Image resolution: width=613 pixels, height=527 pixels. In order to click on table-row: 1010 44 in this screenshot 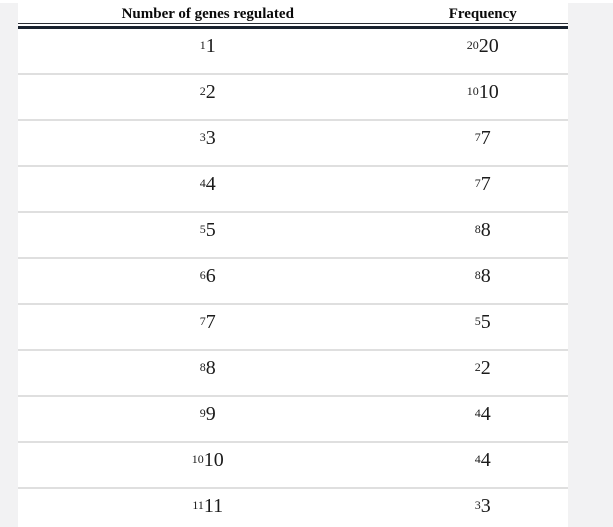, I will do `click(293, 466)`.